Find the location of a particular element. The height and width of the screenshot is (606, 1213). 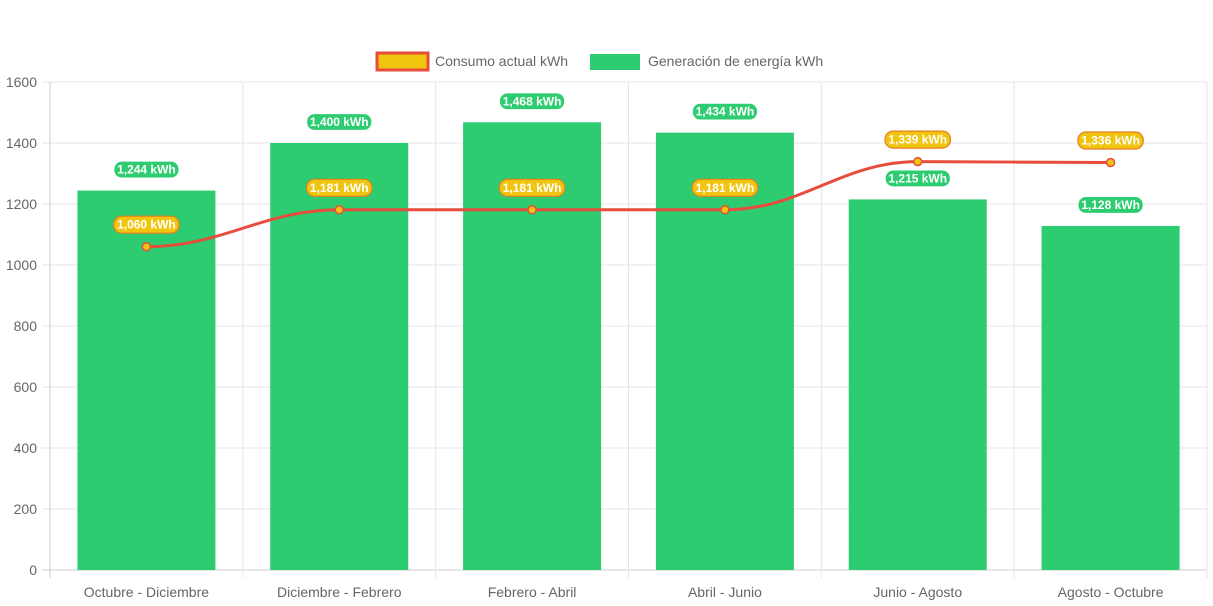

line-value-label-text: 1,336 kWh is located at coordinates (1110, 141).